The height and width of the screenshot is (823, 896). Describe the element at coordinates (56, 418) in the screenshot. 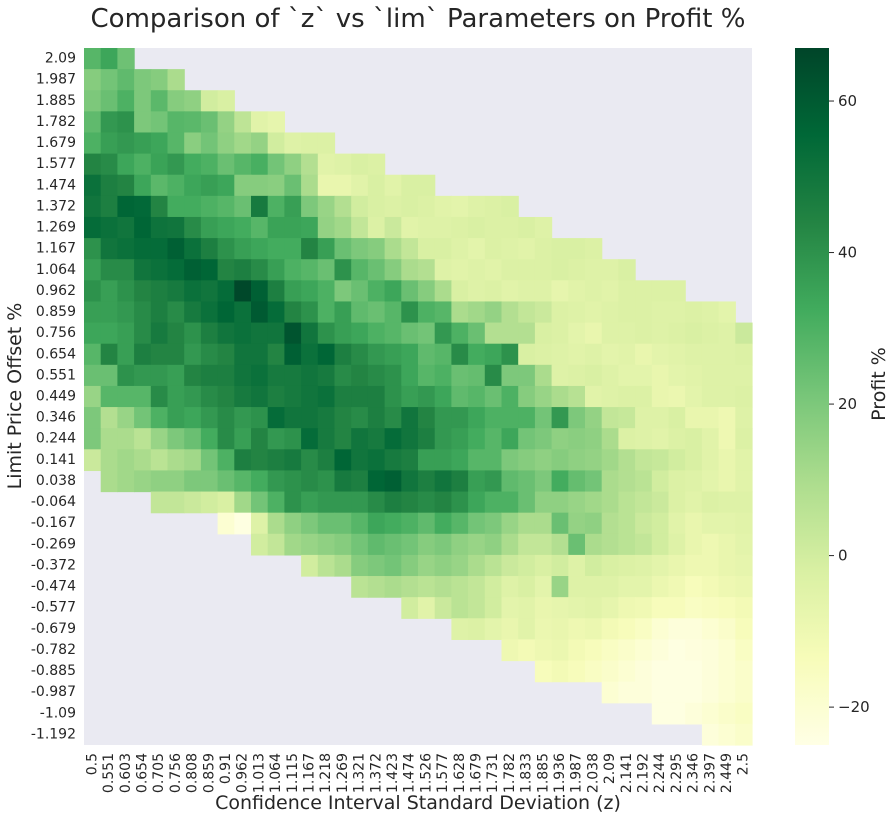

I see `y-tick-label: 0.346` at that location.